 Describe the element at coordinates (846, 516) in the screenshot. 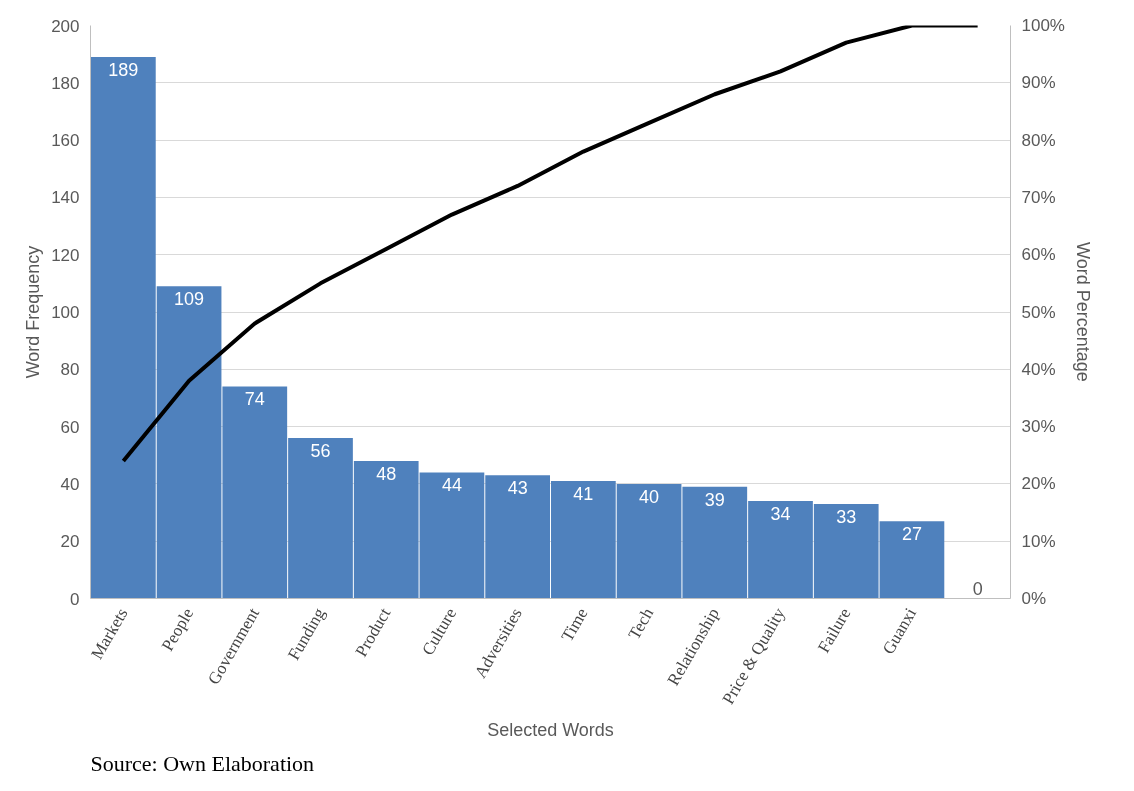

I see `data-label: 33` at that location.